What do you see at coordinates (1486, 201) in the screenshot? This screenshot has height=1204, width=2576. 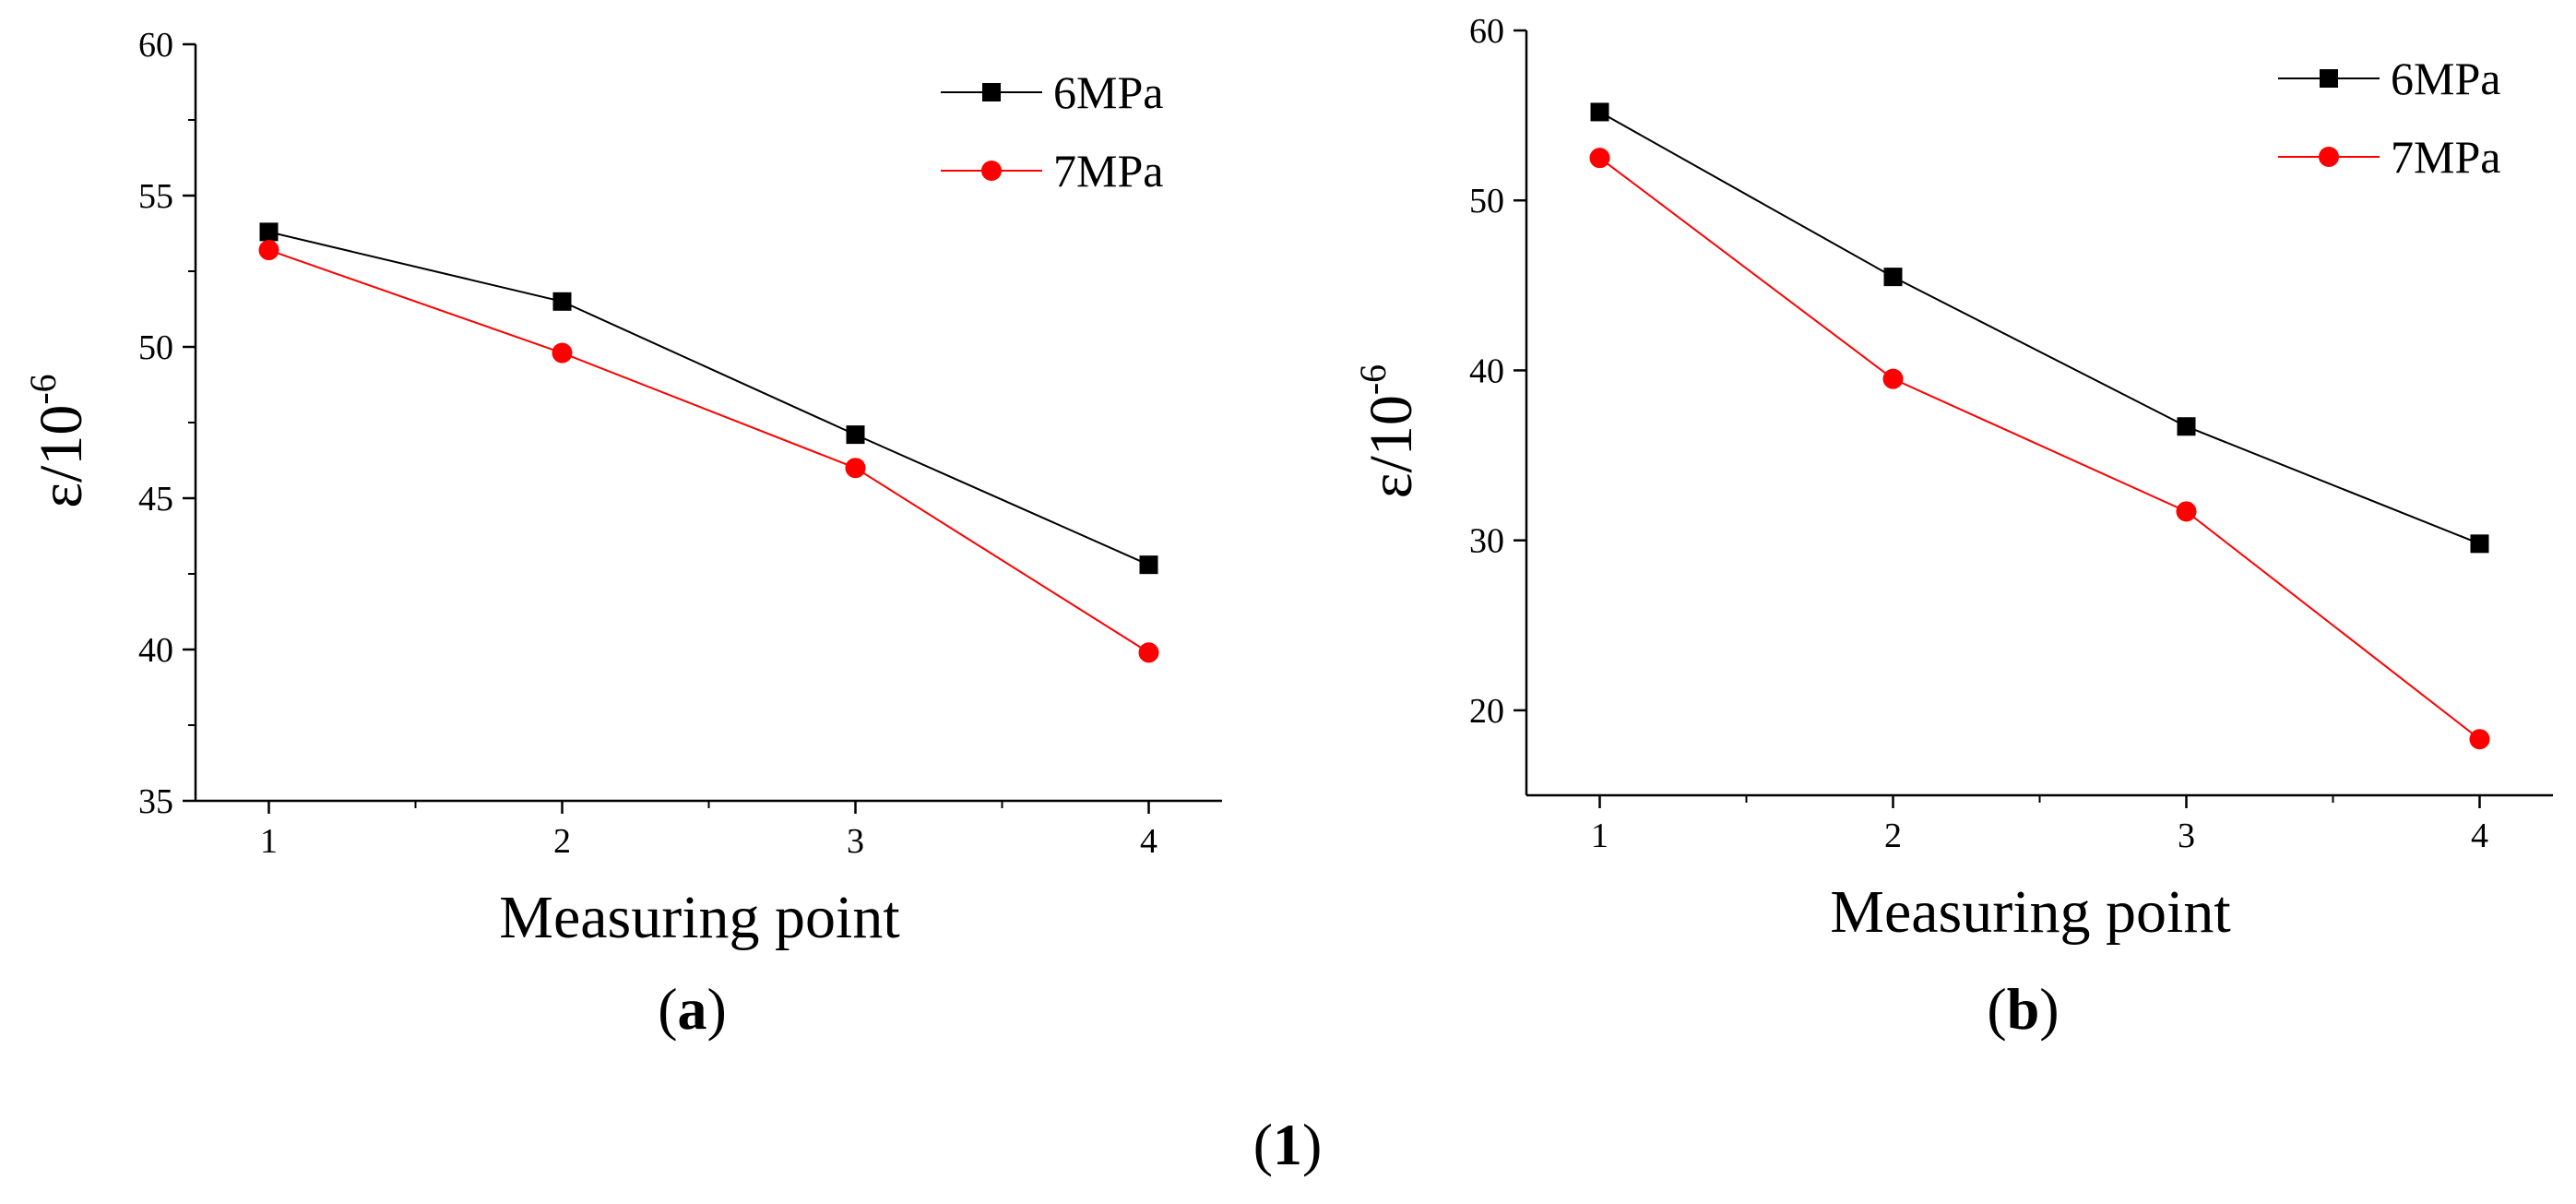 I see `y-tick-label-b: 50` at bounding box center [1486, 201].